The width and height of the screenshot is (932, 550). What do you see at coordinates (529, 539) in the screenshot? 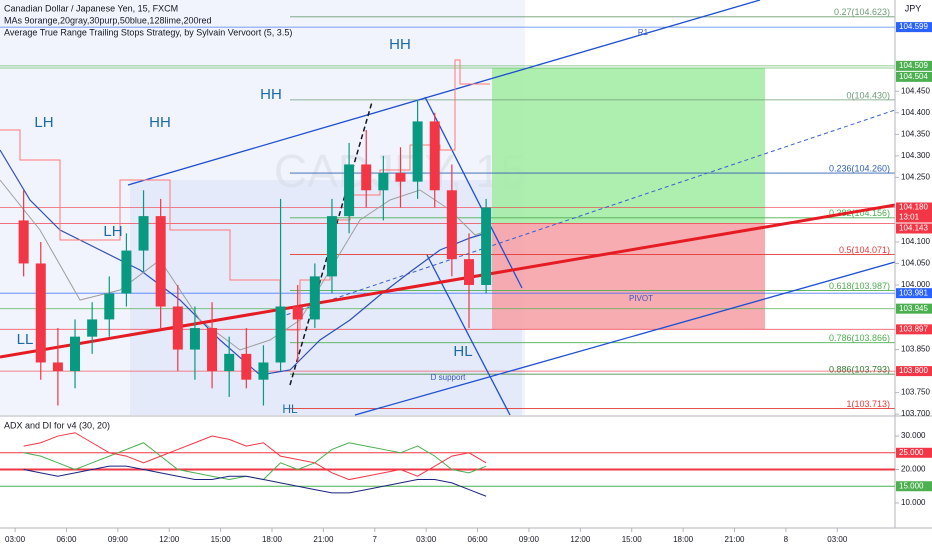
I see `x-tick-label: 09:00` at bounding box center [529, 539].